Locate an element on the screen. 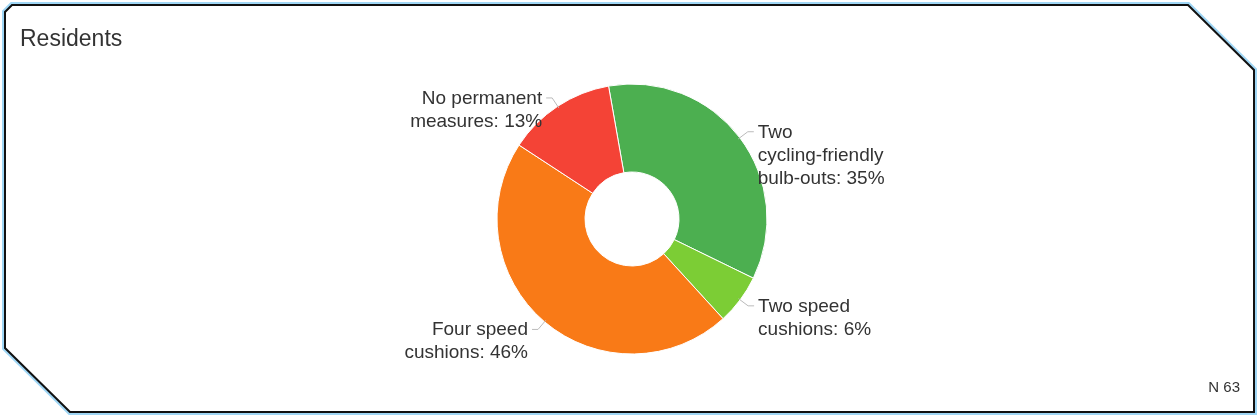 This screenshot has width=1259, height=416. text: N 63 is located at coordinates (1224, 386).